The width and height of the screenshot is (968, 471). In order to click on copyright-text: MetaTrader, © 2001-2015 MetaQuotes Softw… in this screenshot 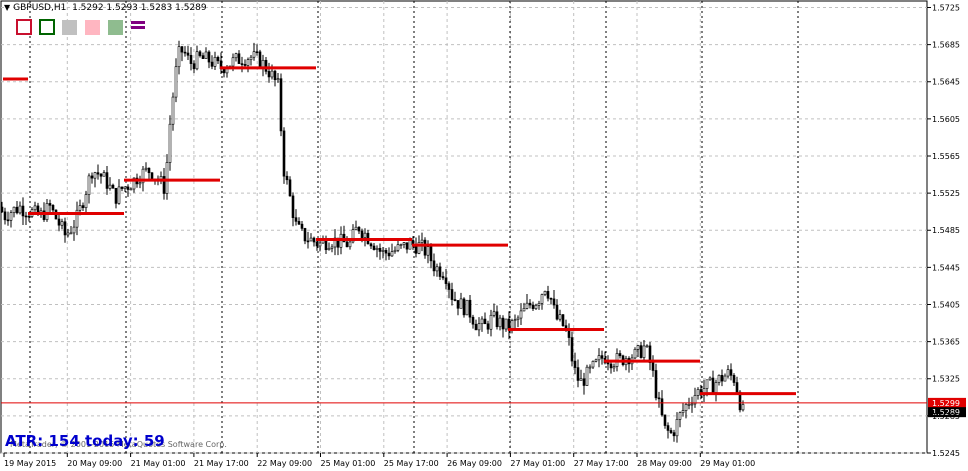, I will do `click(118, 444)`.